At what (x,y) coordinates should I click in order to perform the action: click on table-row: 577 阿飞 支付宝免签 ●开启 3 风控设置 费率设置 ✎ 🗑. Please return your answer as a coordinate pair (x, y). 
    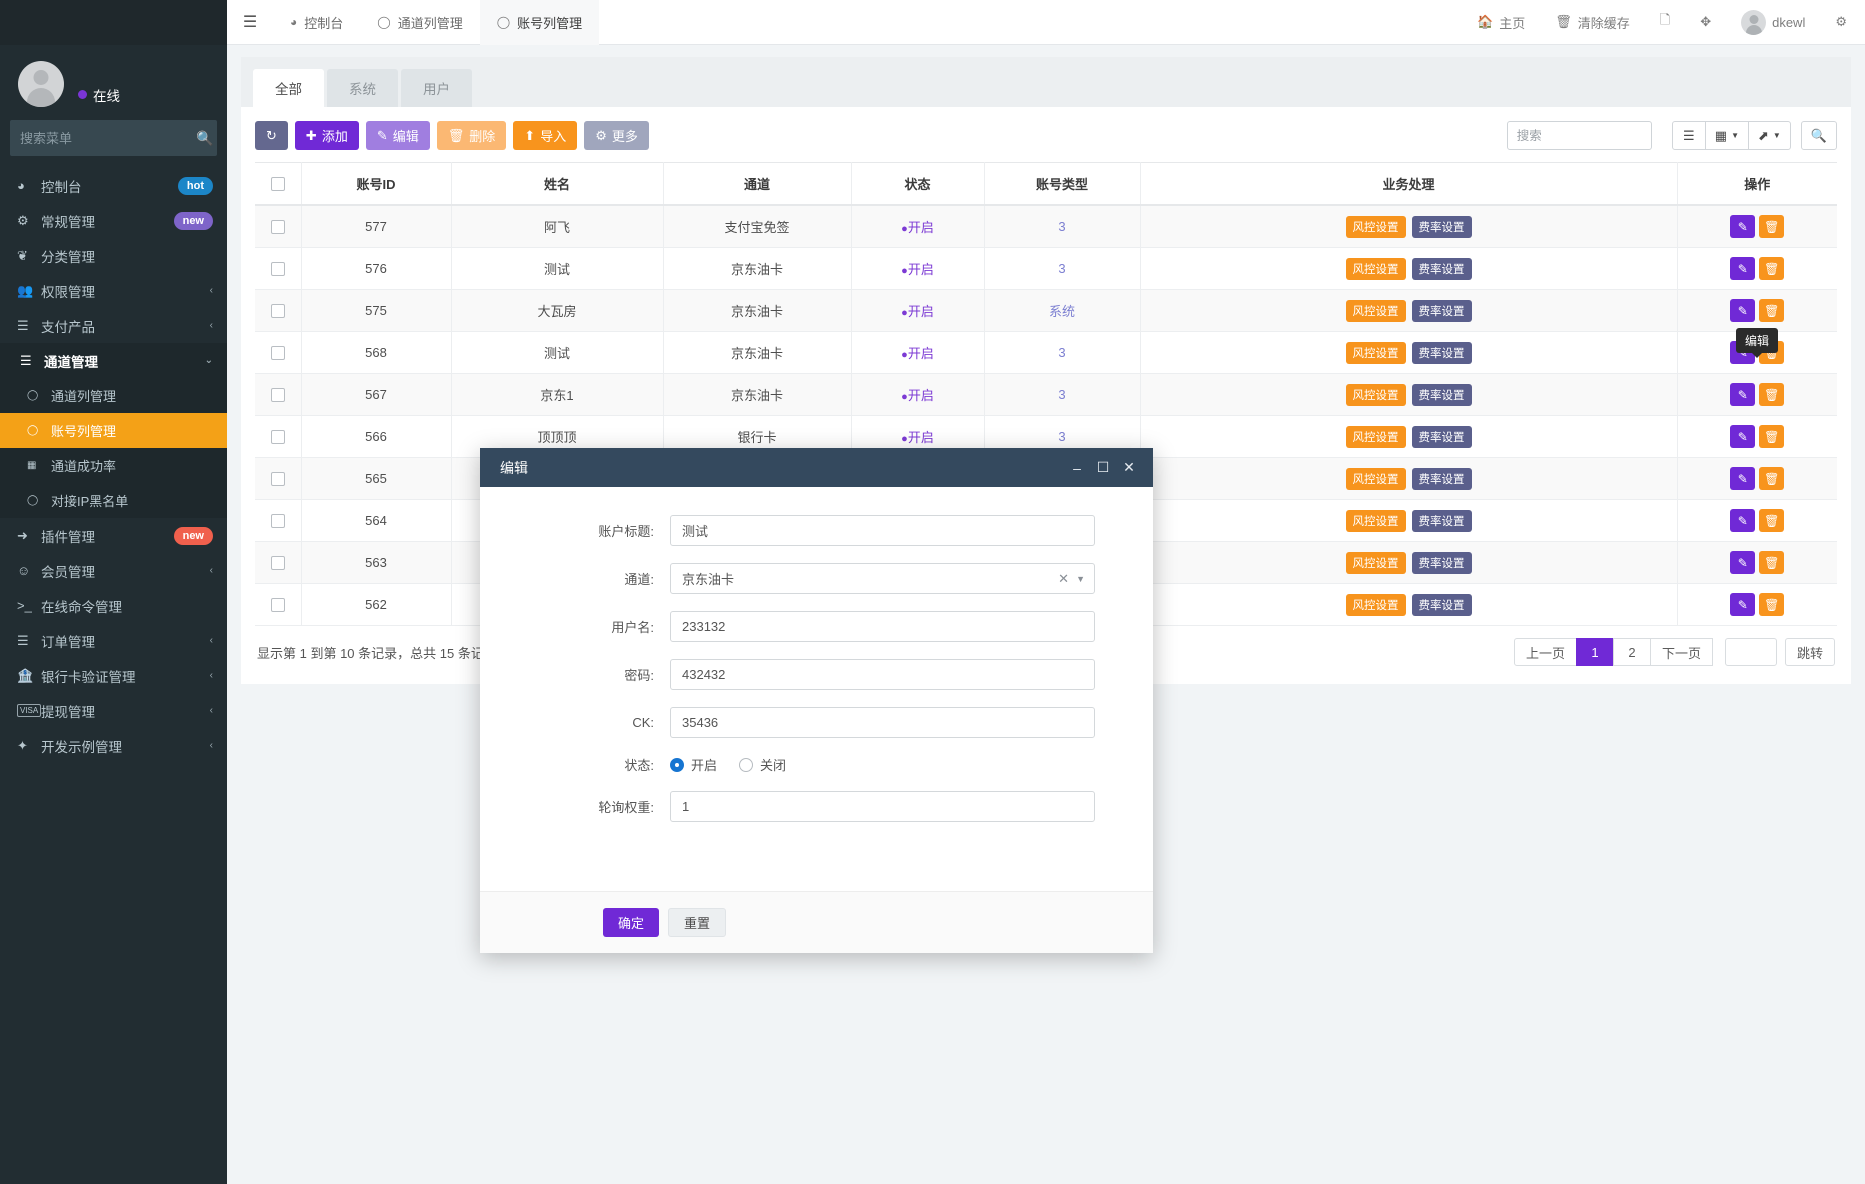
    Looking at the image, I should click on (1046, 226).